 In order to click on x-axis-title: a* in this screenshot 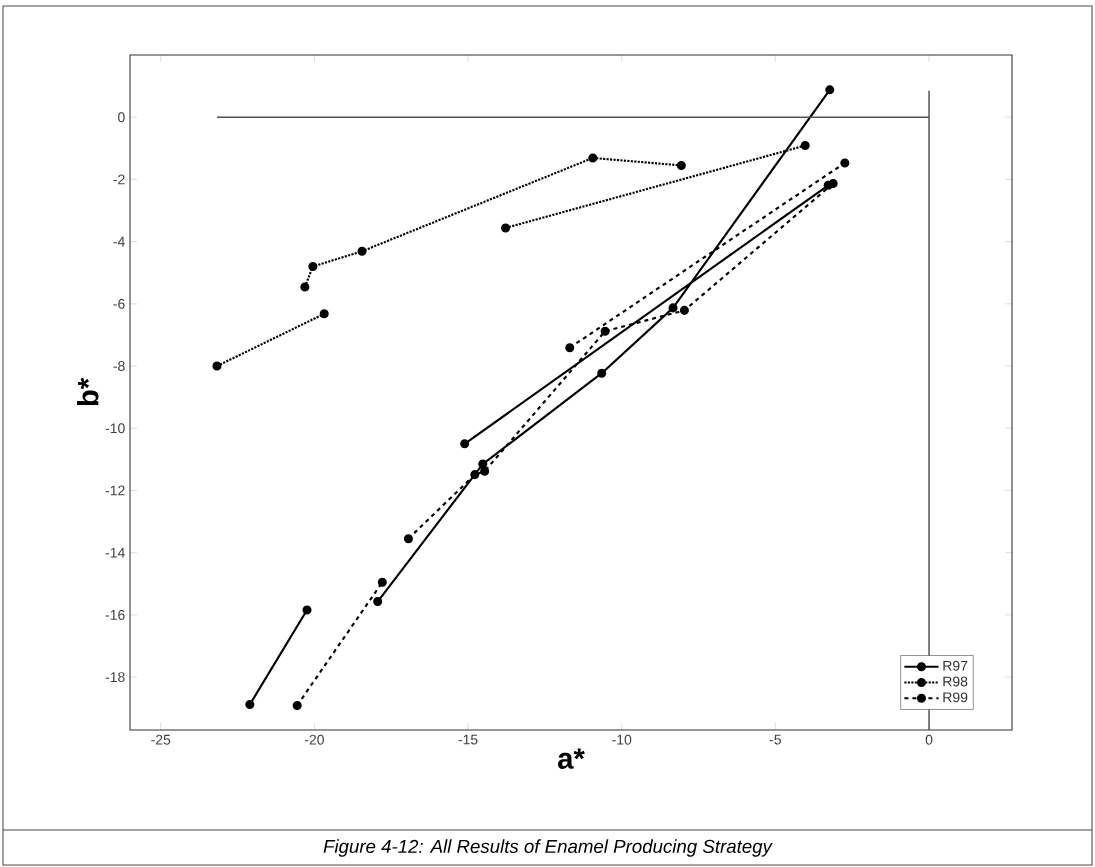, I will do `click(571, 758)`.